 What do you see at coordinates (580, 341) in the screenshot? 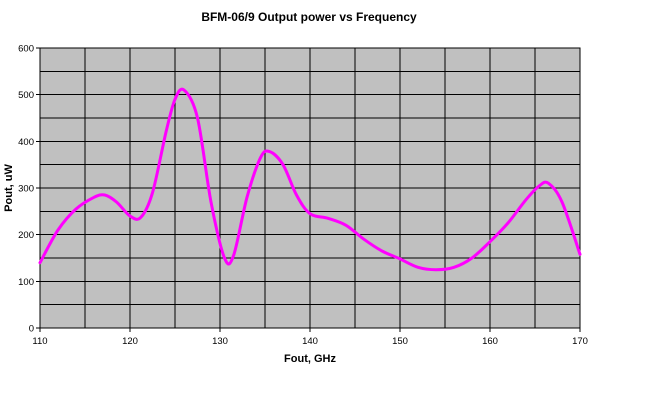
I see `x-tick-label: 170` at bounding box center [580, 341].